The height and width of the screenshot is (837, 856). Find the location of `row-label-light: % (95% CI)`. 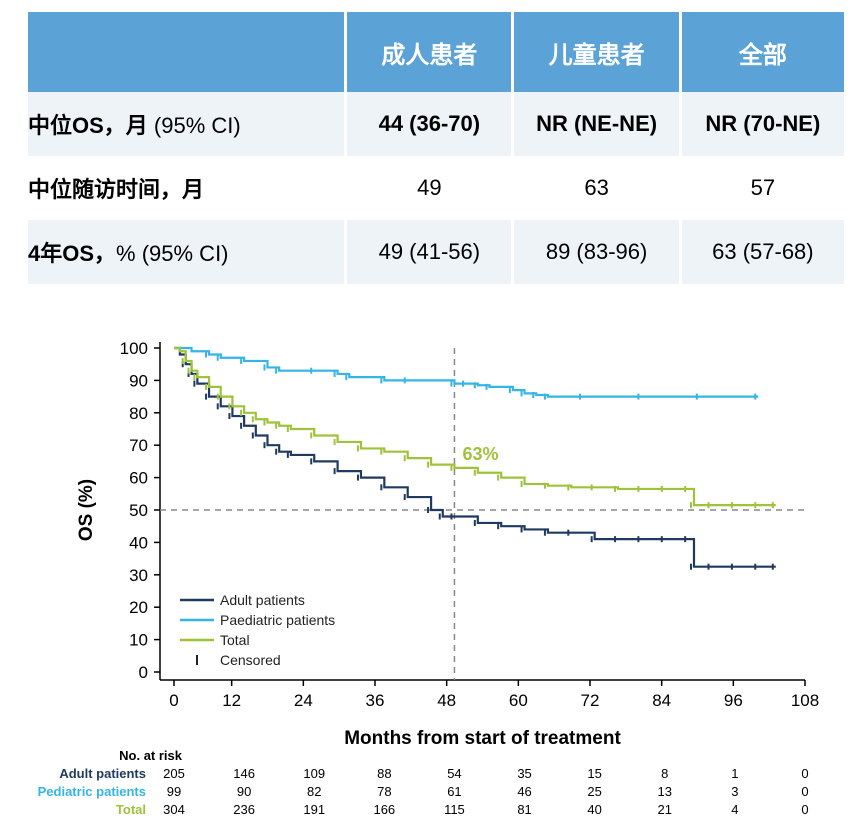

row-label-light: % (95% CI) is located at coordinates (172, 253).